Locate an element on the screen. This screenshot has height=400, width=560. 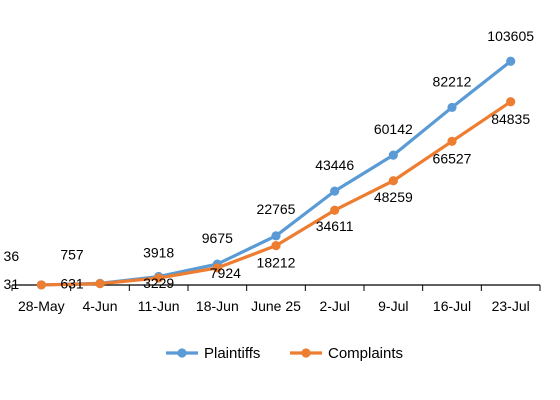
x-tick-label: June 25 is located at coordinates (276, 306).